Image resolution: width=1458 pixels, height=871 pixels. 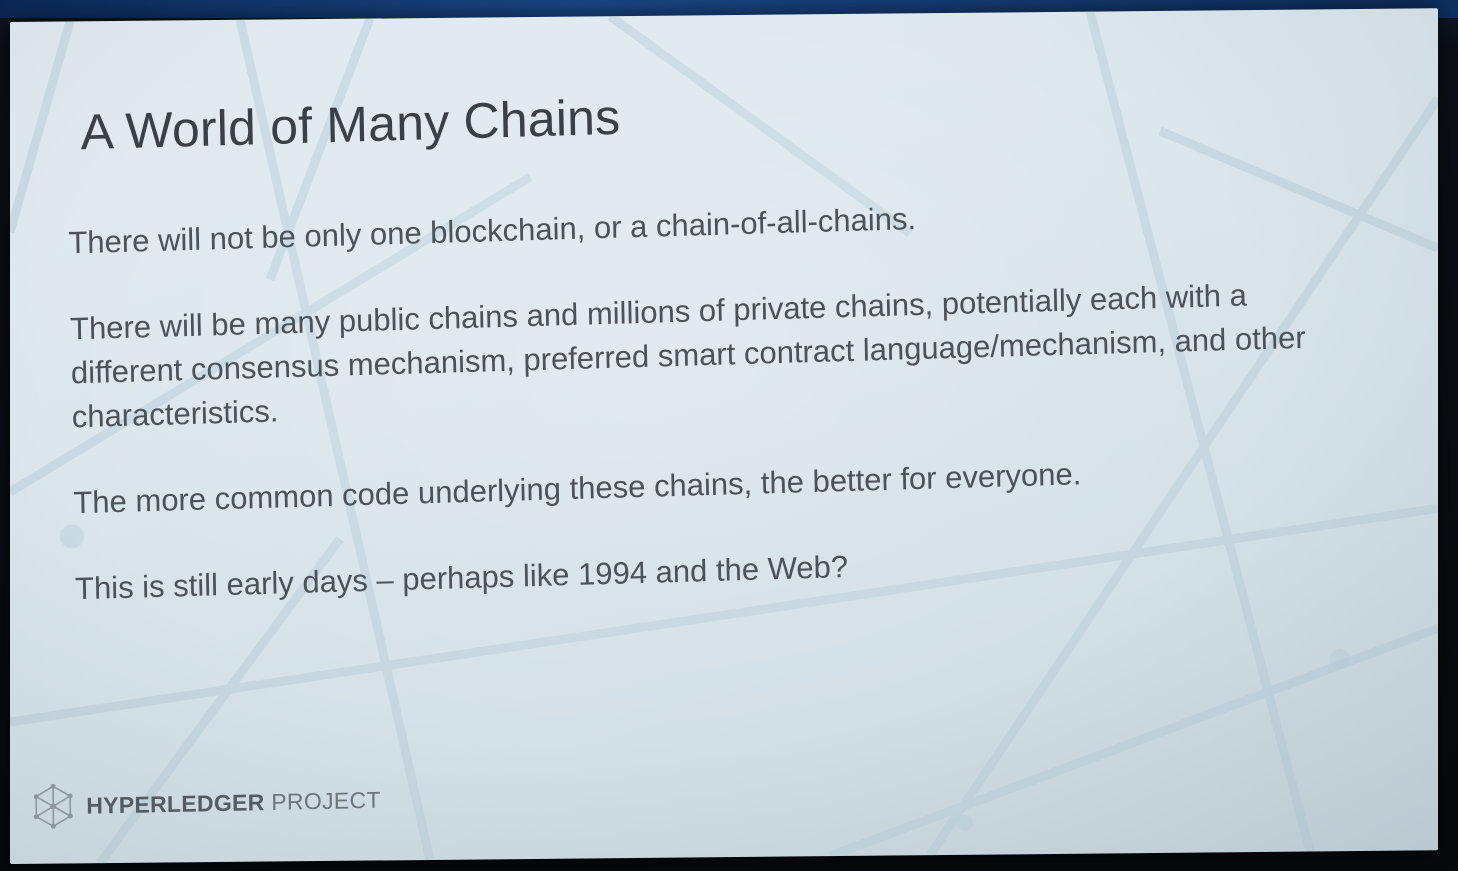 I want to click on hyperledger-logo-icon, so click(x=53, y=806).